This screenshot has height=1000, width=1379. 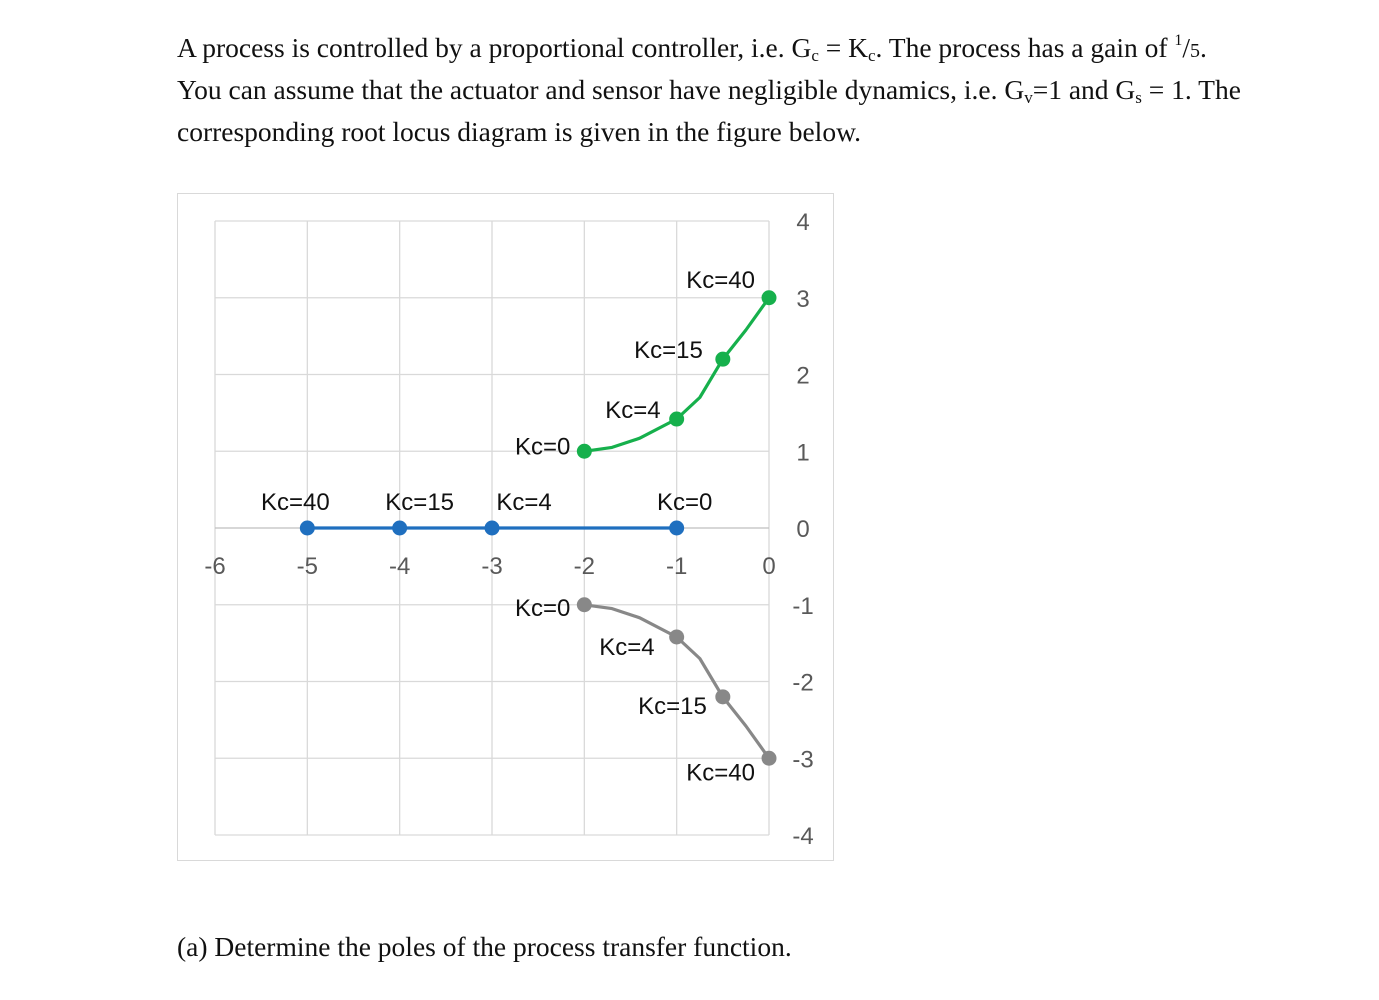 I want to click on x-tick-label: -3, so click(x=491, y=566).